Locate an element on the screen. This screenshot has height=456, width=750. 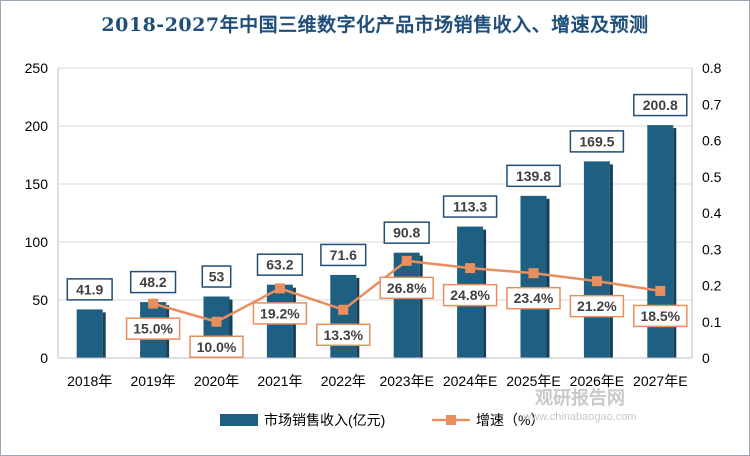
bar-data-label: 139.8 is located at coordinates (533, 176).